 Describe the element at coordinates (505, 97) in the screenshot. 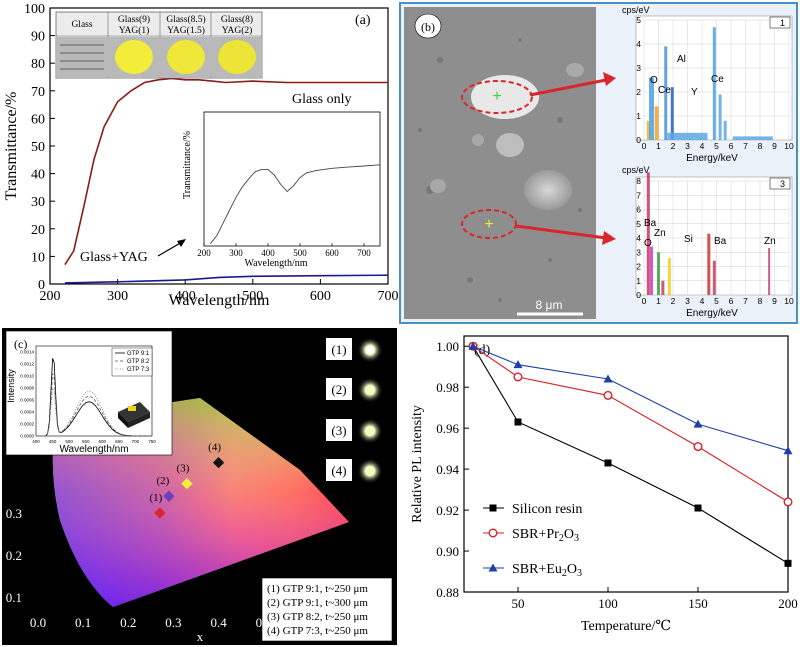

I see `b-particle-bright` at that location.